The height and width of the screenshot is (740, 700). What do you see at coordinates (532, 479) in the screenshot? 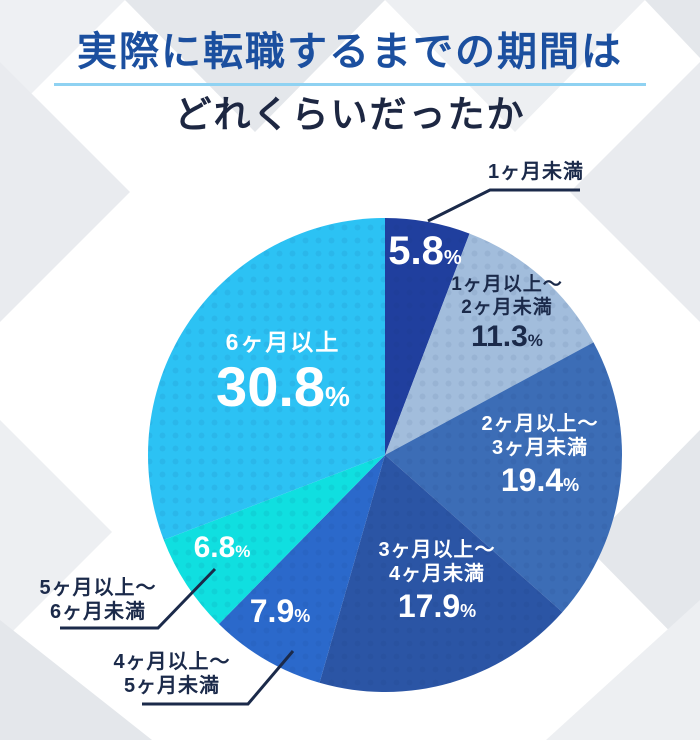
I see `percent-value: 19.4` at bounding box center [532, 479].